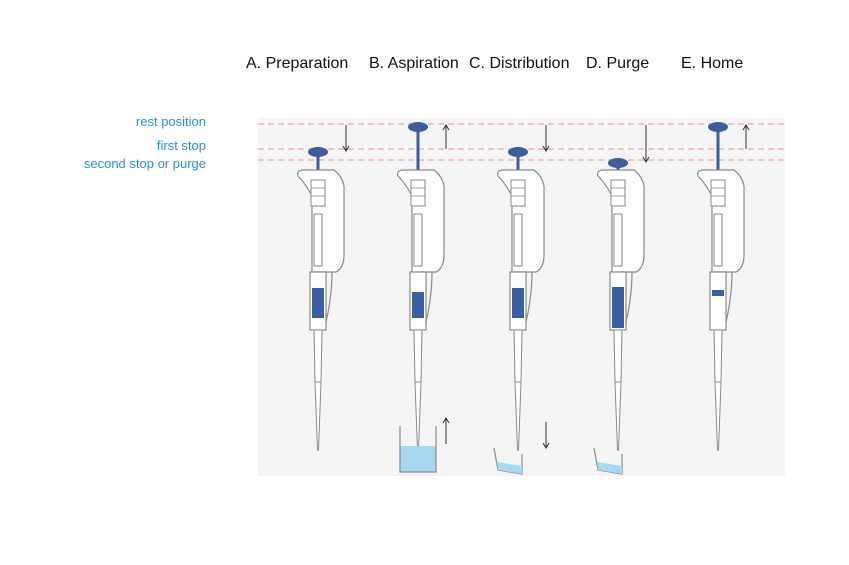  What do you see at coordinates (618, 63) in the screenshot?
I see `step-title-purge: D. Purge` at bounding box center [618, 63].